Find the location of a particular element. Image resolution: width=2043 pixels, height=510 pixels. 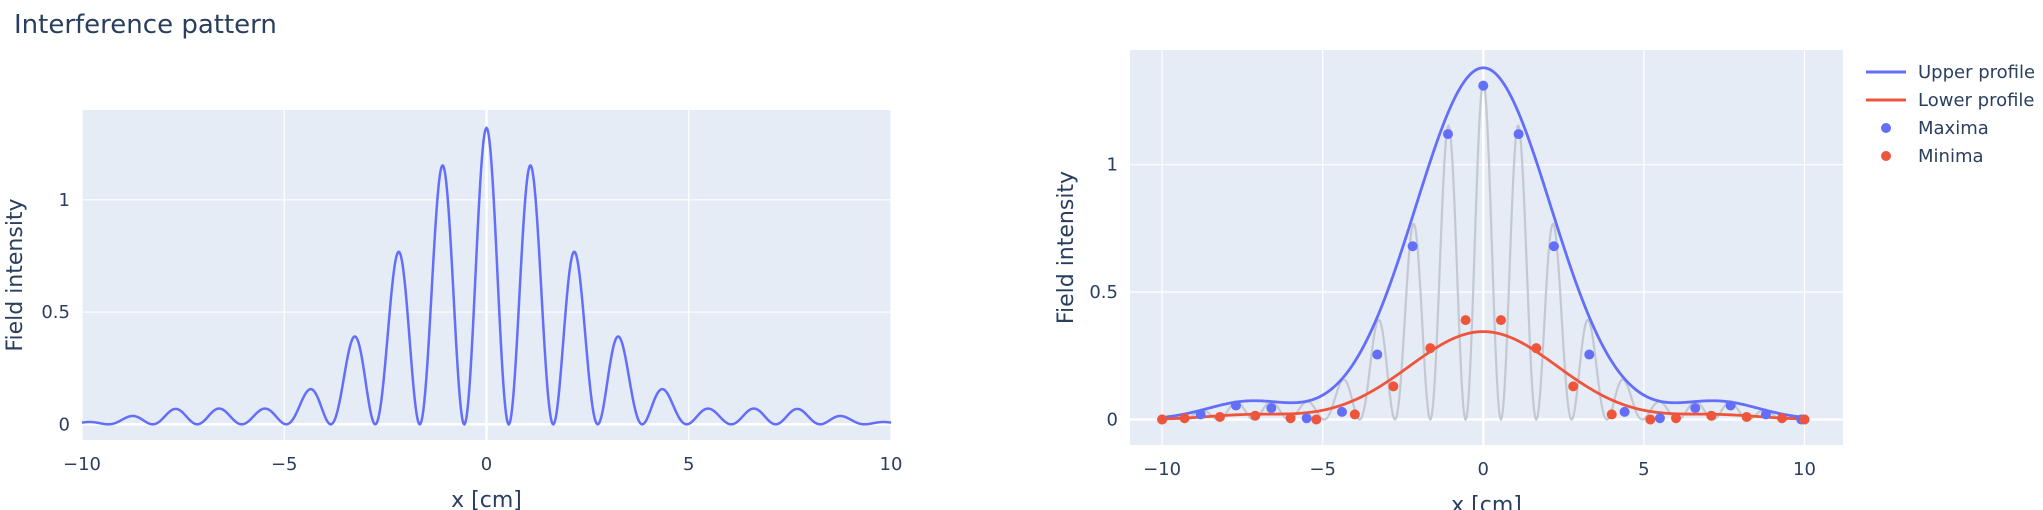

legend-upper-profile-label: Upper profile is located at coordinates (1976, 72).